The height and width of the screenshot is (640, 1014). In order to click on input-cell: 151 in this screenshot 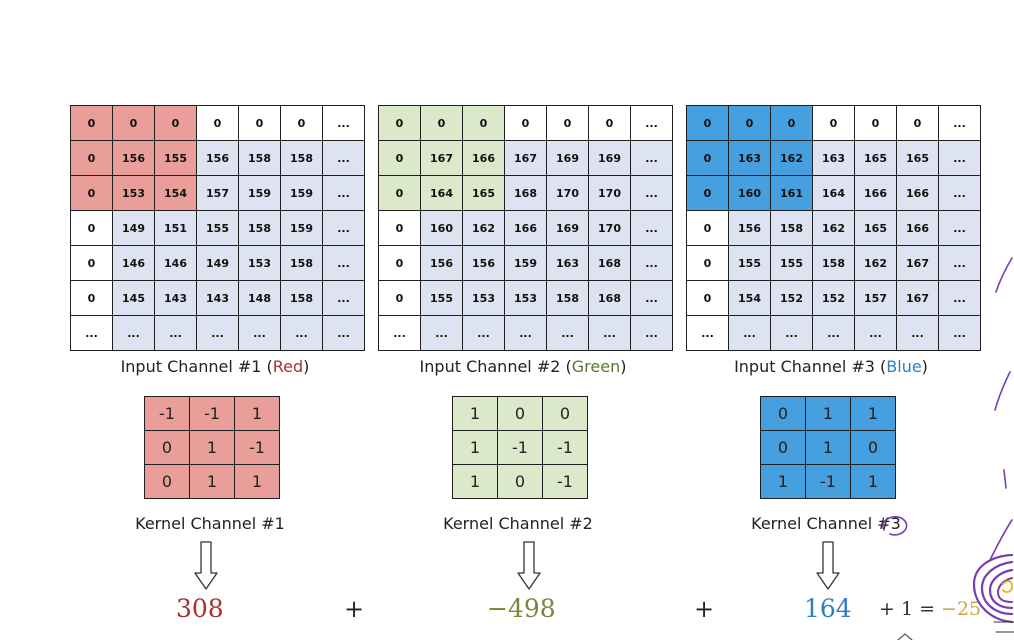, I will do `click(175, 228)`.